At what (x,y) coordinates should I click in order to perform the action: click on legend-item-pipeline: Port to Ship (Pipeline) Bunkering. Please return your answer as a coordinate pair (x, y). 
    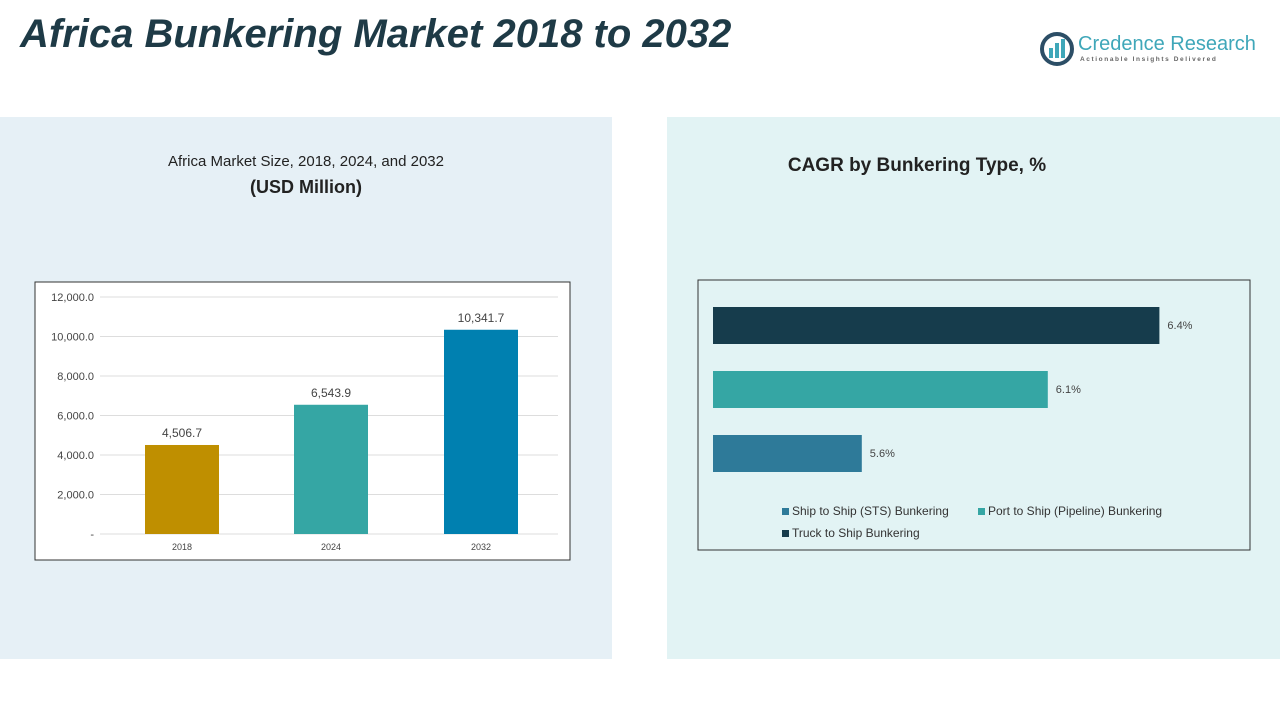
    Looking at the image, I should click on (1070, 511).